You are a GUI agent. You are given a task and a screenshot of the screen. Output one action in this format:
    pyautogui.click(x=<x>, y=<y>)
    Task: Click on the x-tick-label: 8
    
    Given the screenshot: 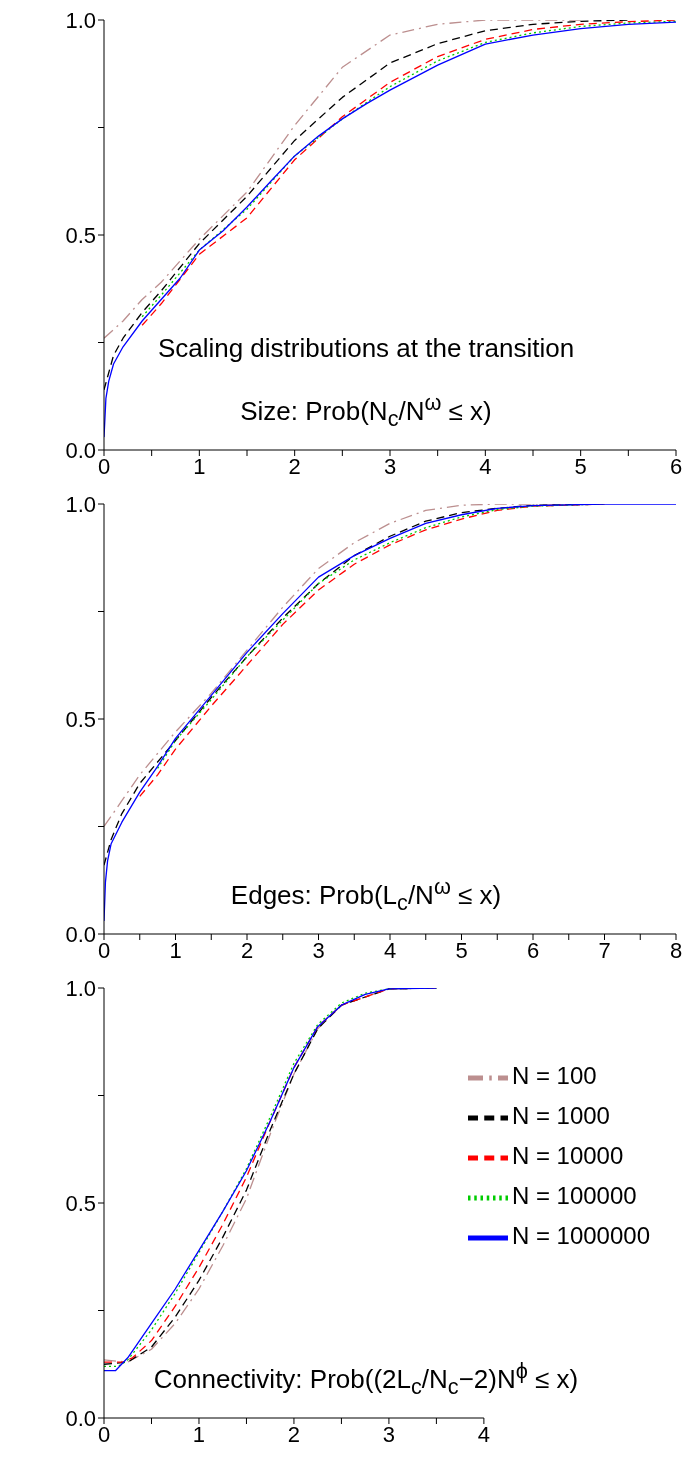 What is the action you would take?
    pyautogui.click(x=676, y=950)
    